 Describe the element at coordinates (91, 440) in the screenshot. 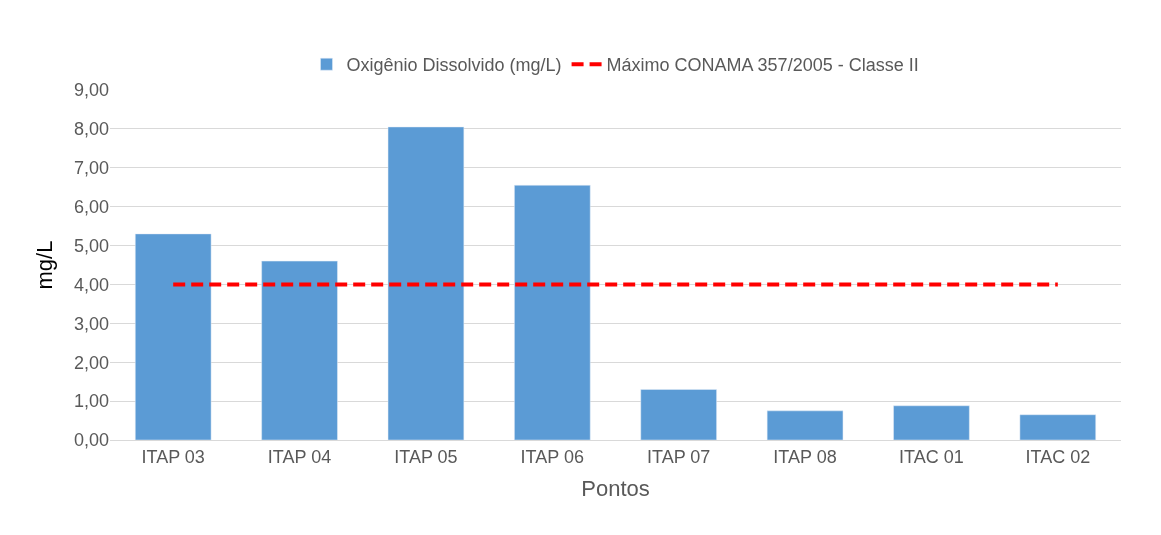

I see `y-tick-label: 0,00` at that location.